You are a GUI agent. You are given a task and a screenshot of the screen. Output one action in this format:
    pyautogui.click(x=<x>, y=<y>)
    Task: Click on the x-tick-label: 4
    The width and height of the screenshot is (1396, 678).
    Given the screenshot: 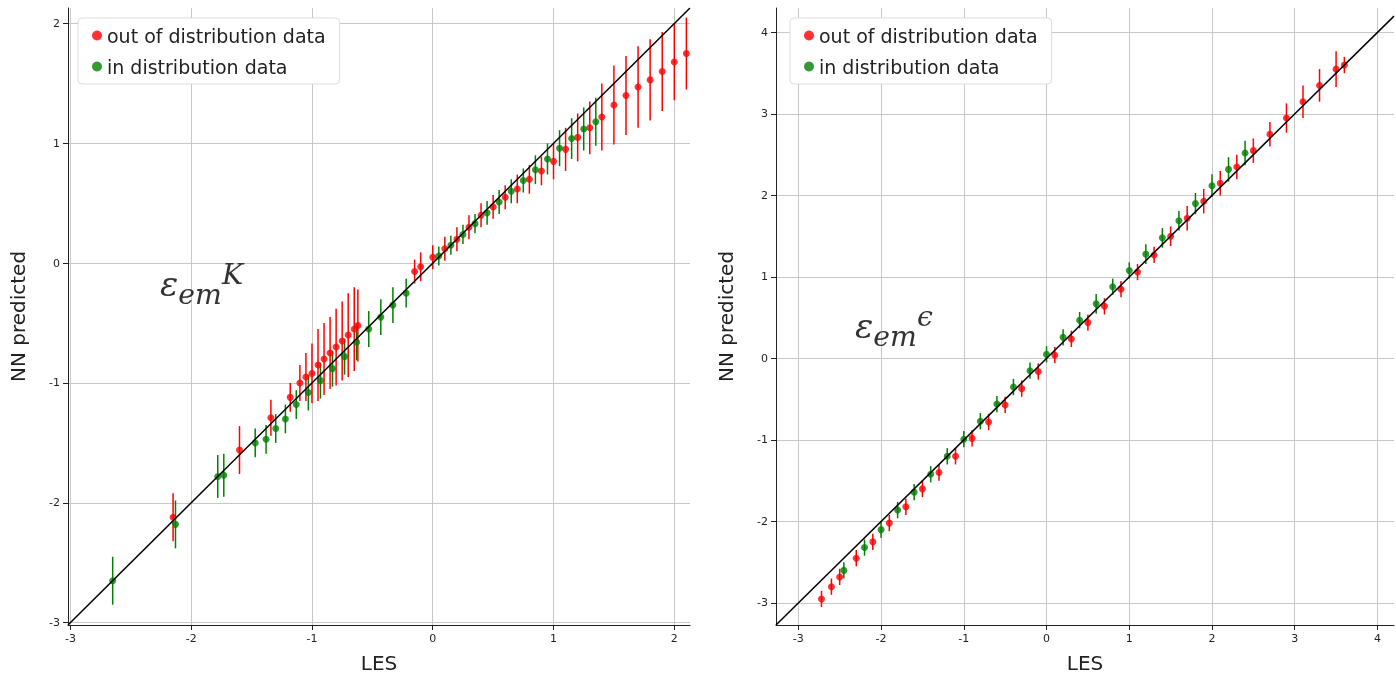 What is the action you would take?
    pyautogui.click(x=1377, y=638)
    